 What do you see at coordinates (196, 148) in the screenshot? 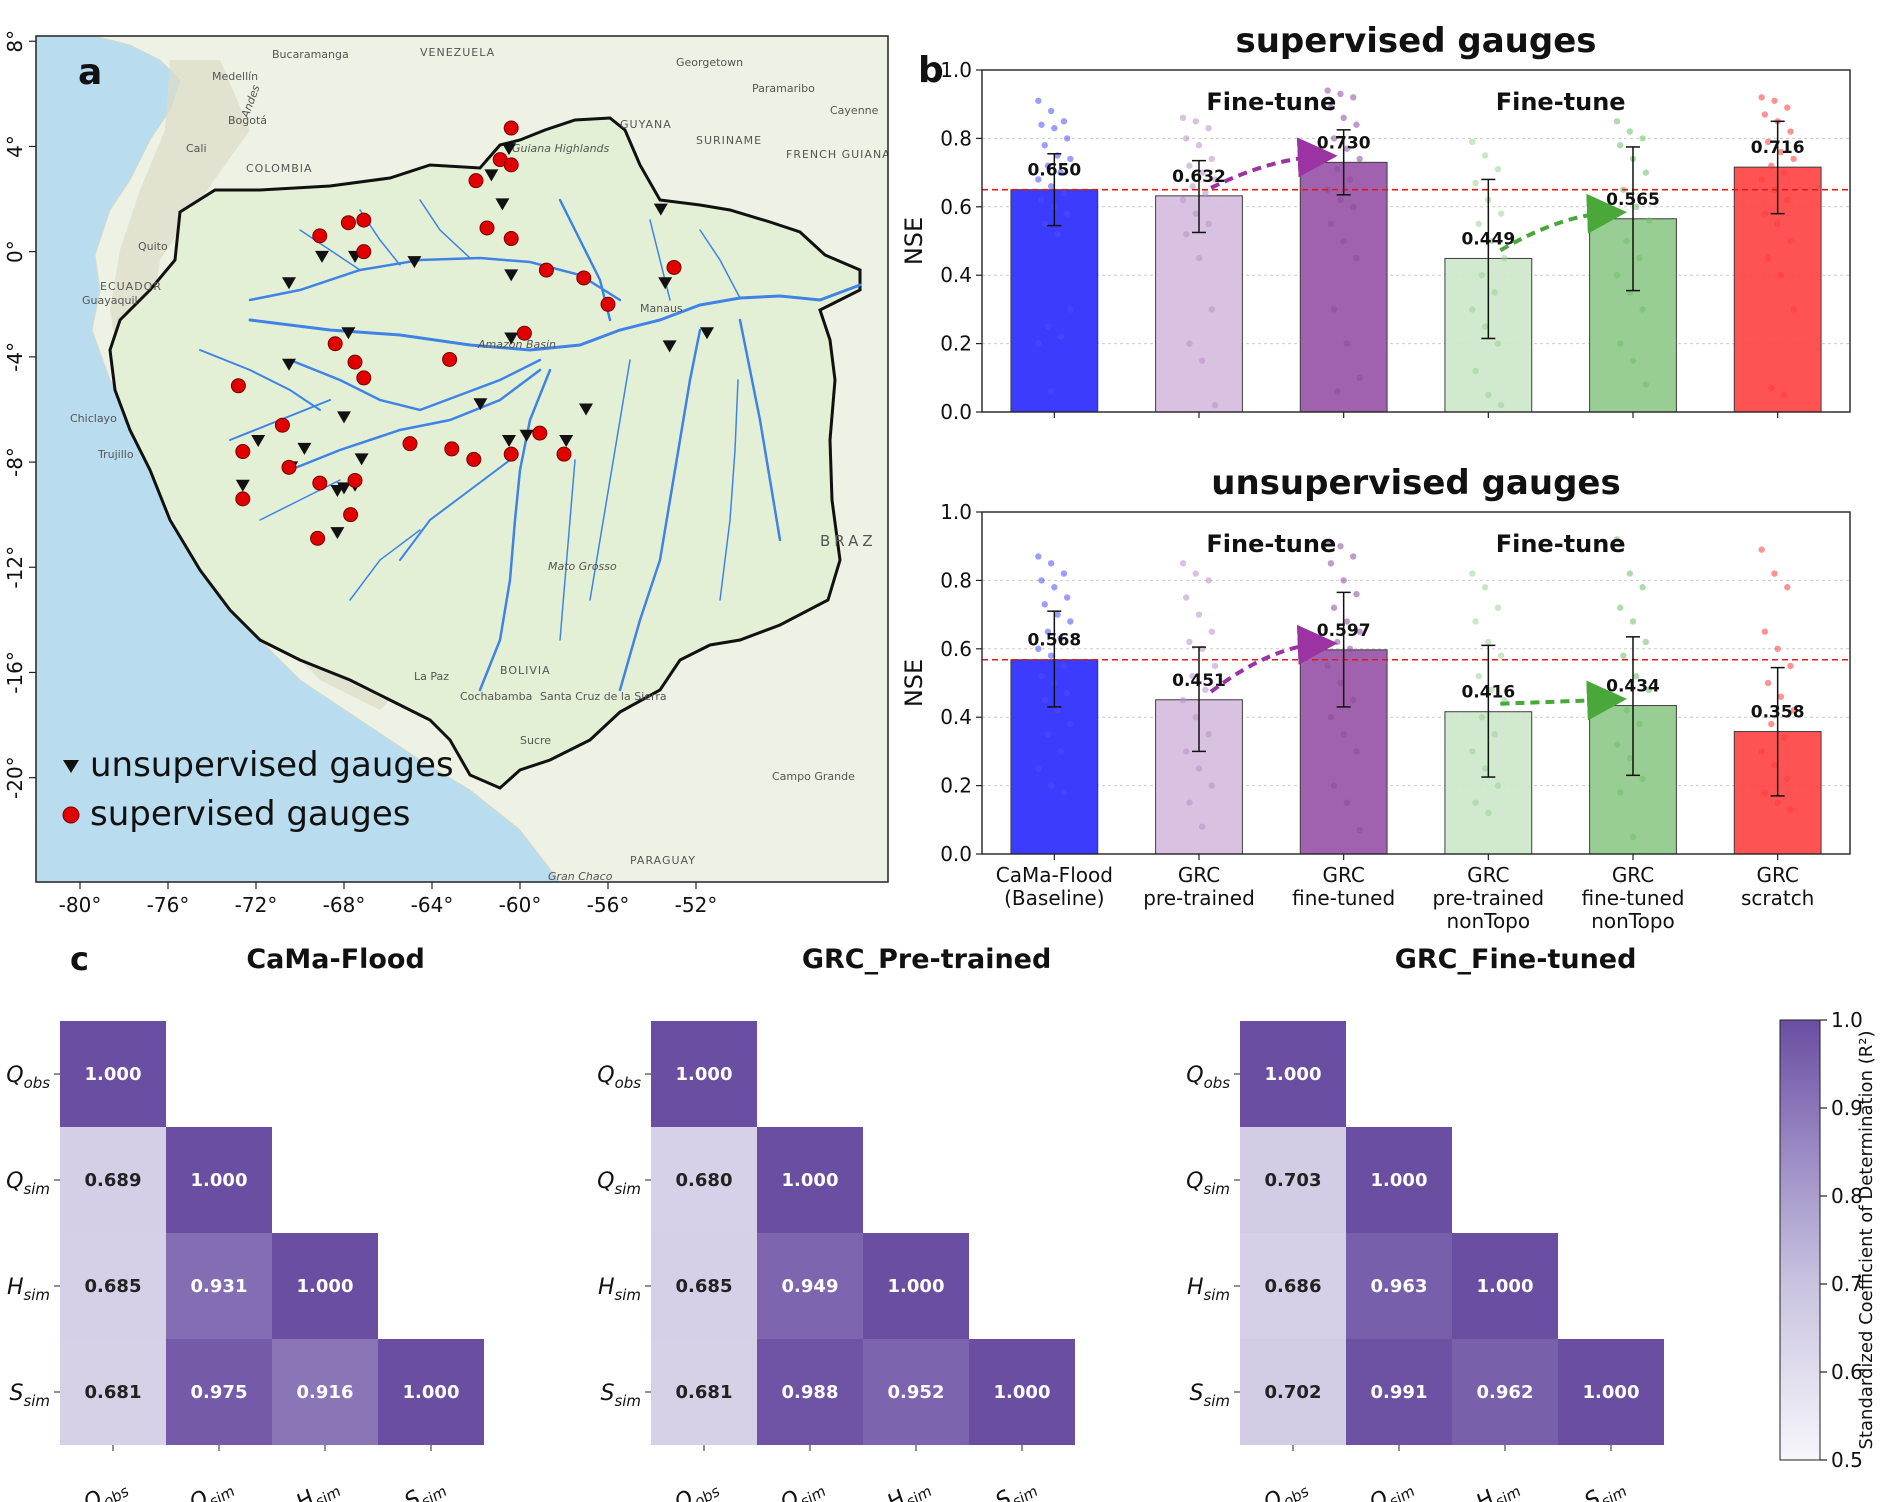
I see `place-name: Cali` at bounding box center [196, 148].